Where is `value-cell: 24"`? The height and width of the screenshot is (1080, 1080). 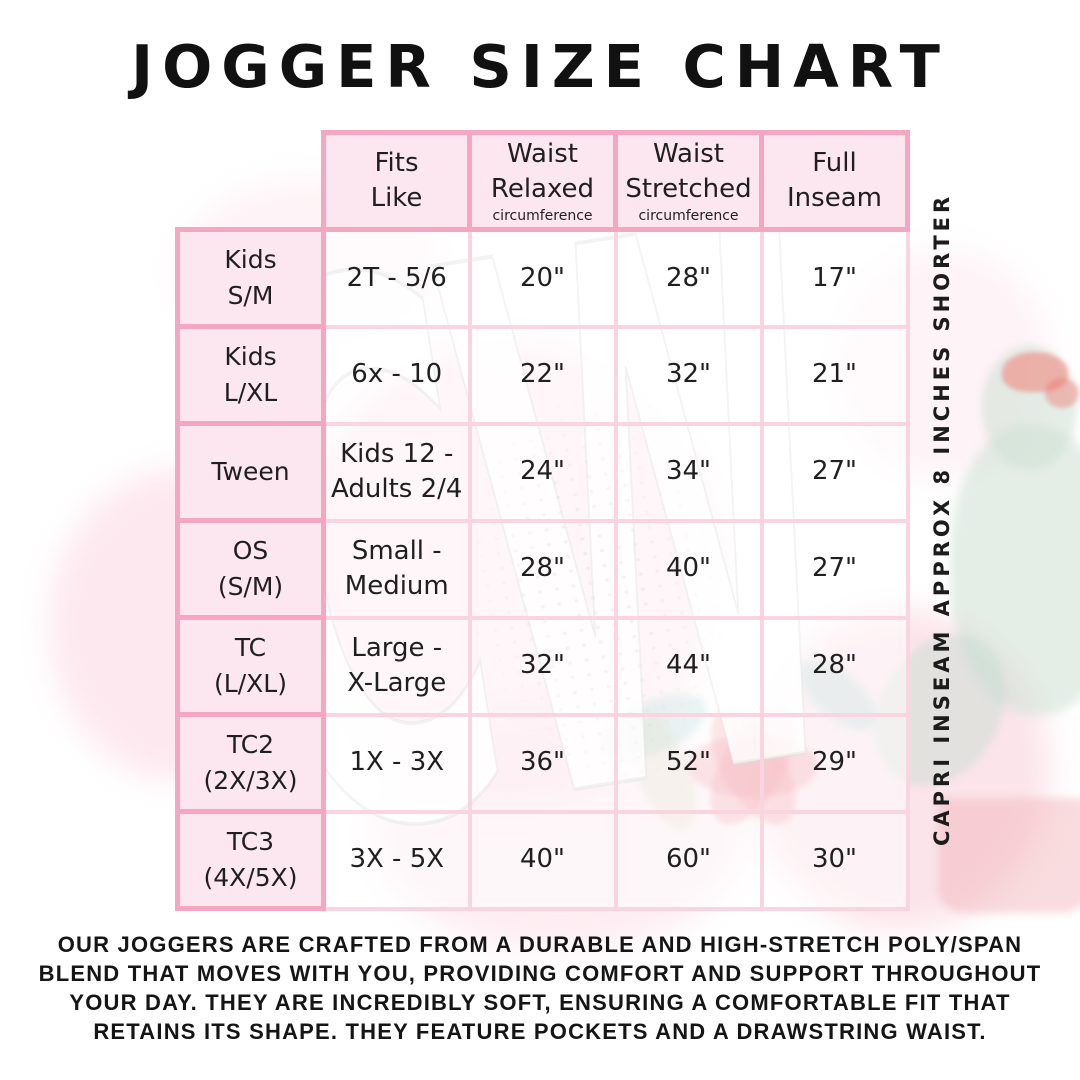 value-cell: 24" is located at coordinates (542, 472).